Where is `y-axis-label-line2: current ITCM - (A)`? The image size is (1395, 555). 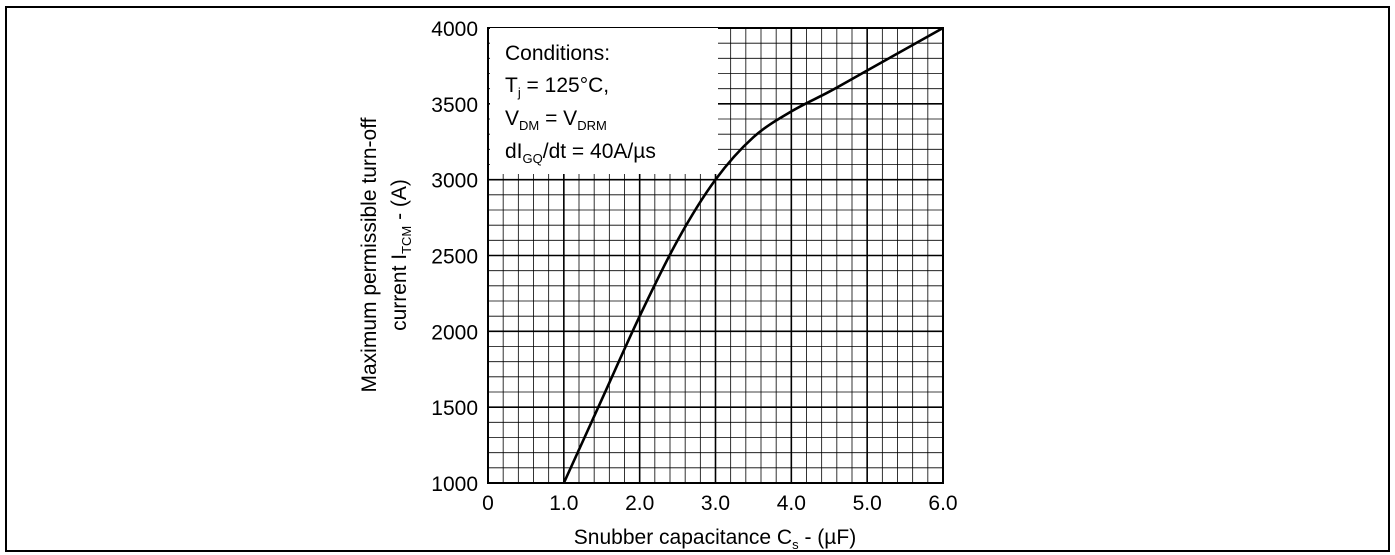 y-axis-label-line2: current ITCM - (A) is located at coordinates (401, 255).